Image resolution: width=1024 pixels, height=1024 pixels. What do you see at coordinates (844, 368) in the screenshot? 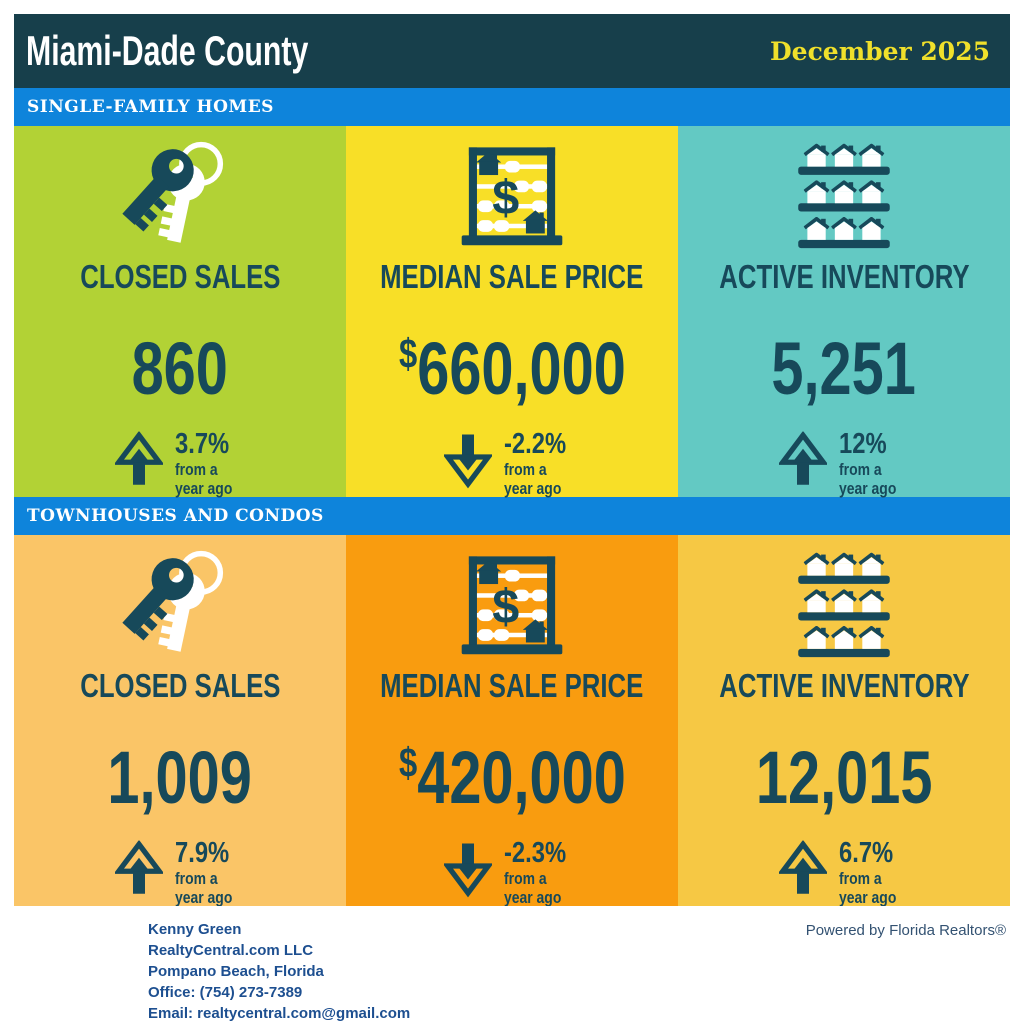
I see `metric-value: 5,251` at bounding box center [844, 368].